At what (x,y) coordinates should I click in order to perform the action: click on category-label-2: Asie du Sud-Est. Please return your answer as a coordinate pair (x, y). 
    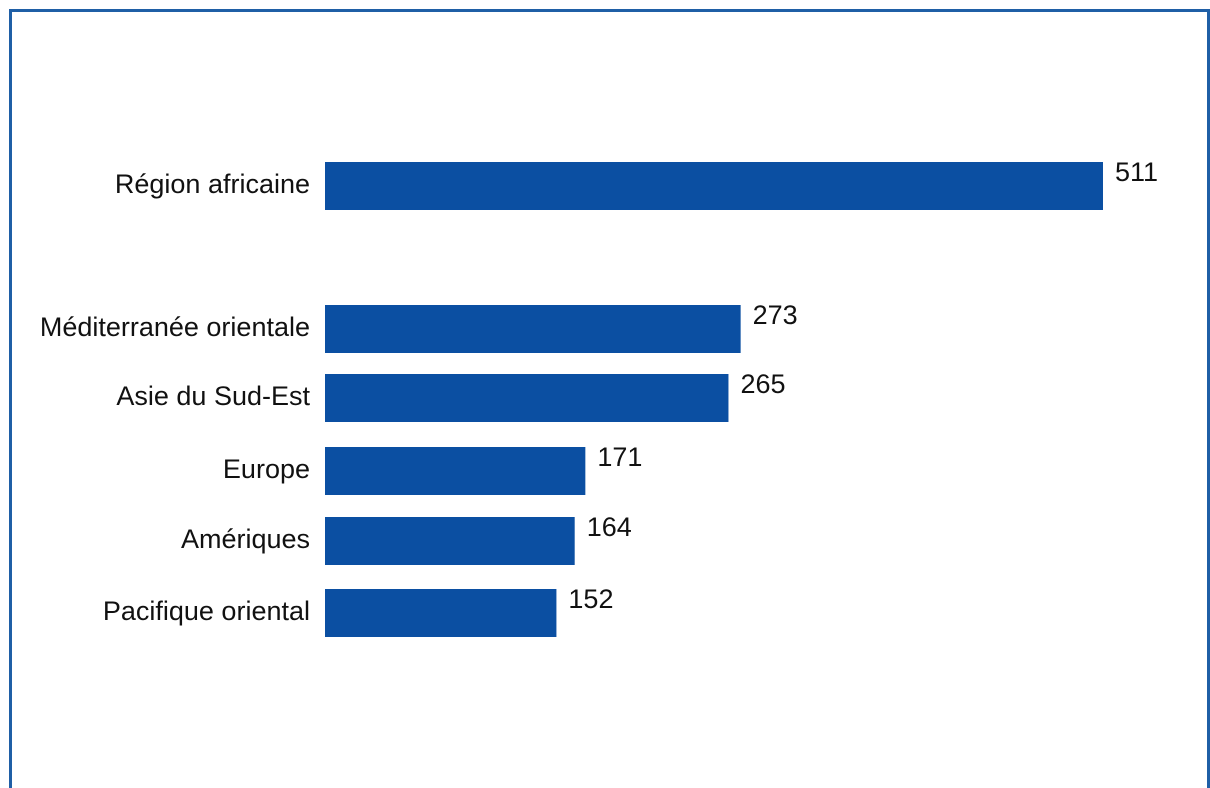
    Looking at the image, I should click on (213, 396).